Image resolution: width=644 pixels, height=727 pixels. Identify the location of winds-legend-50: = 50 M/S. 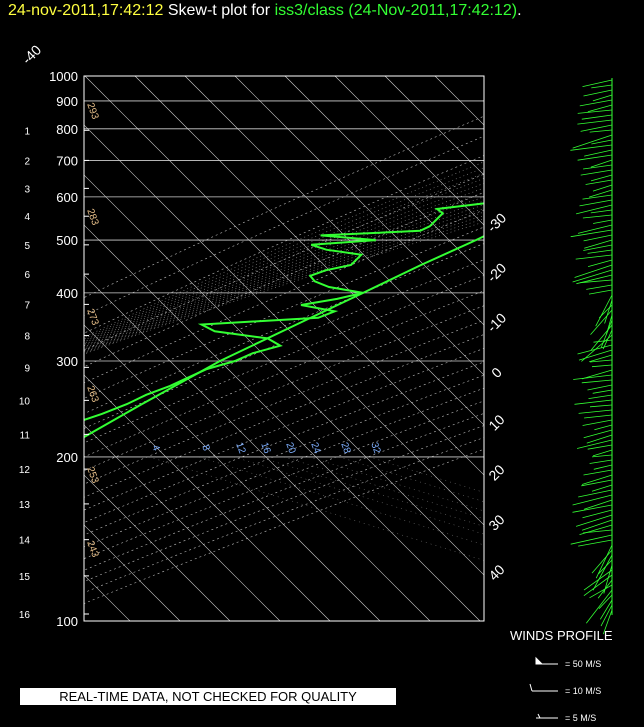
(583, 664).